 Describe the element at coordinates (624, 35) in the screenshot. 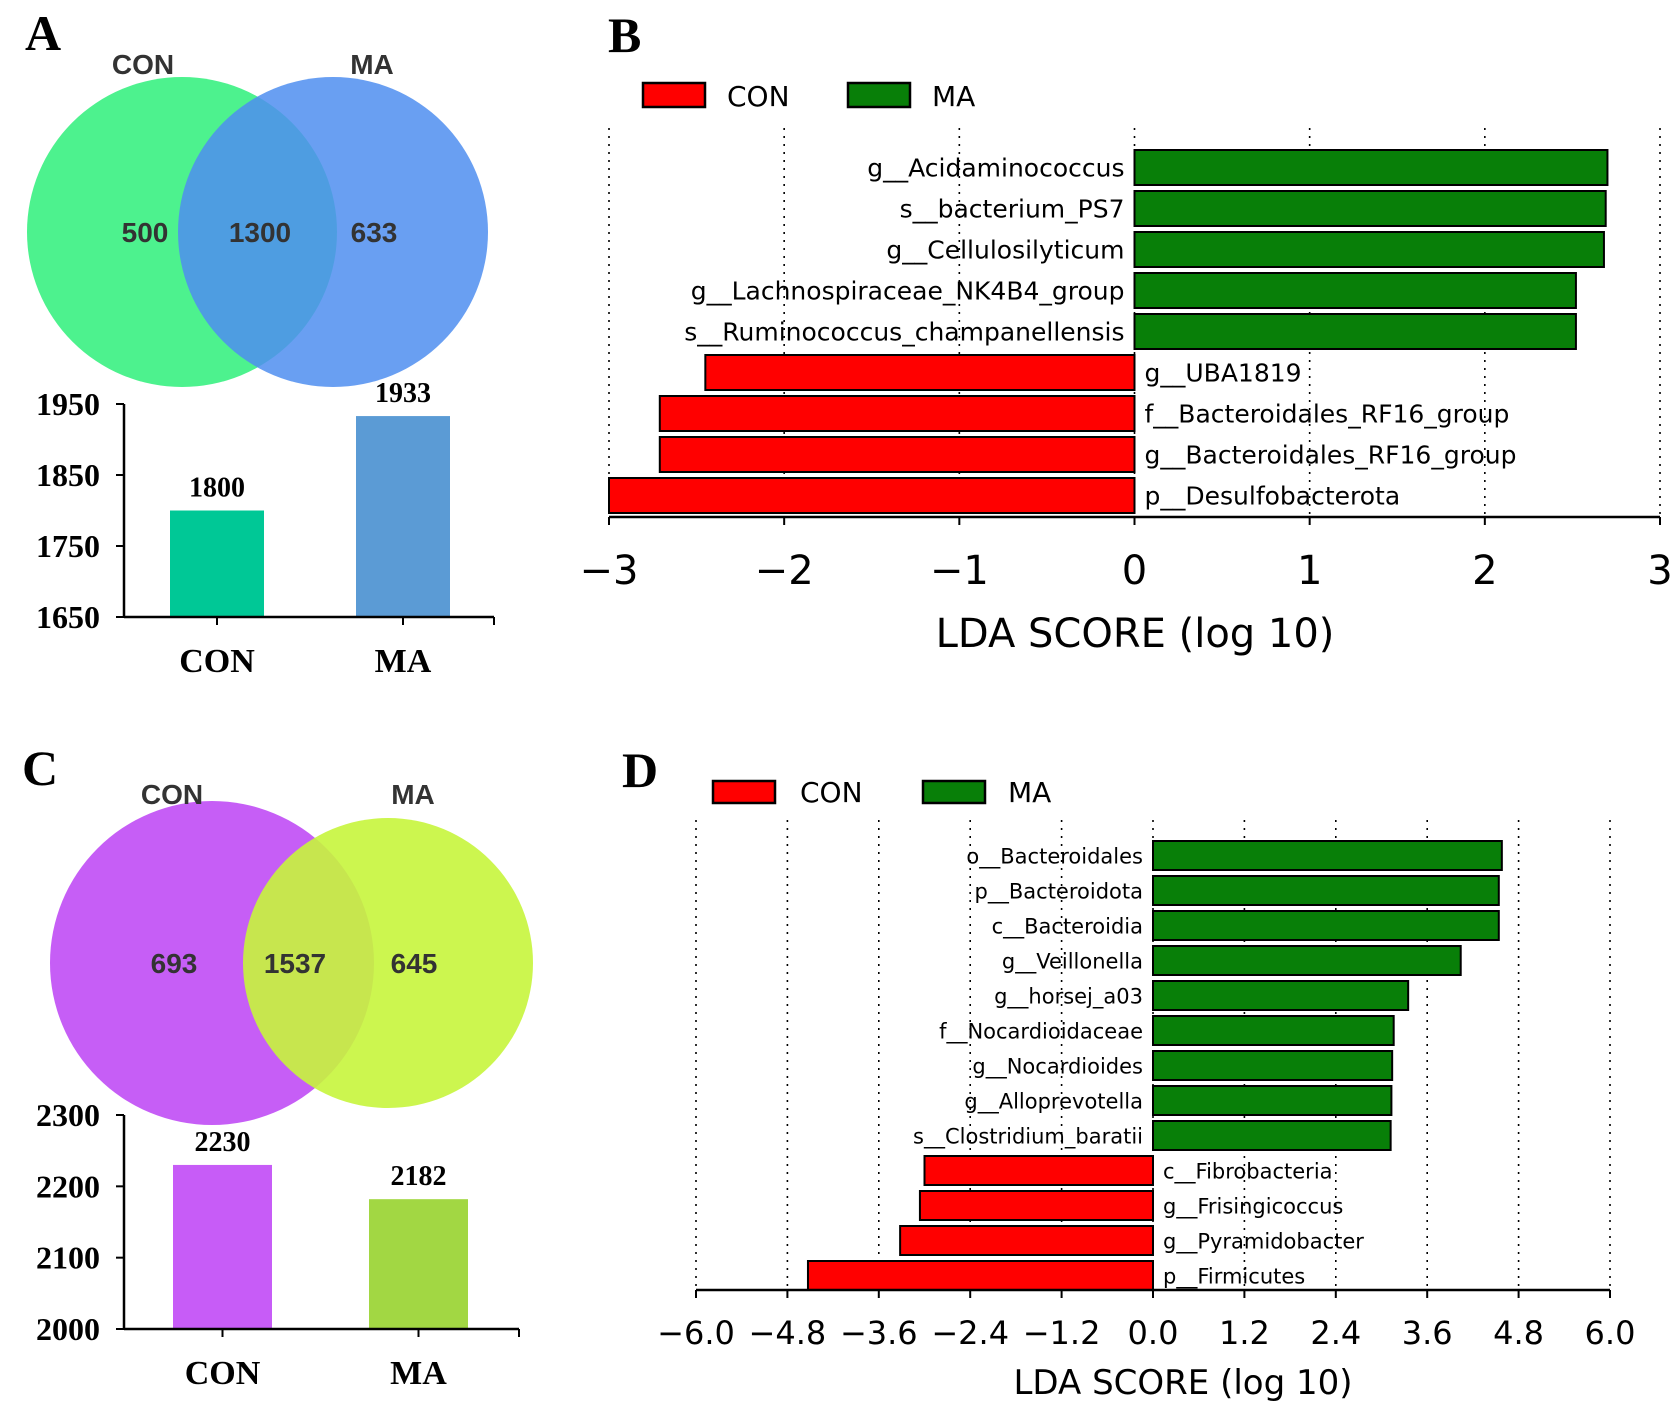

I see `panel-label-b: B` at that location.